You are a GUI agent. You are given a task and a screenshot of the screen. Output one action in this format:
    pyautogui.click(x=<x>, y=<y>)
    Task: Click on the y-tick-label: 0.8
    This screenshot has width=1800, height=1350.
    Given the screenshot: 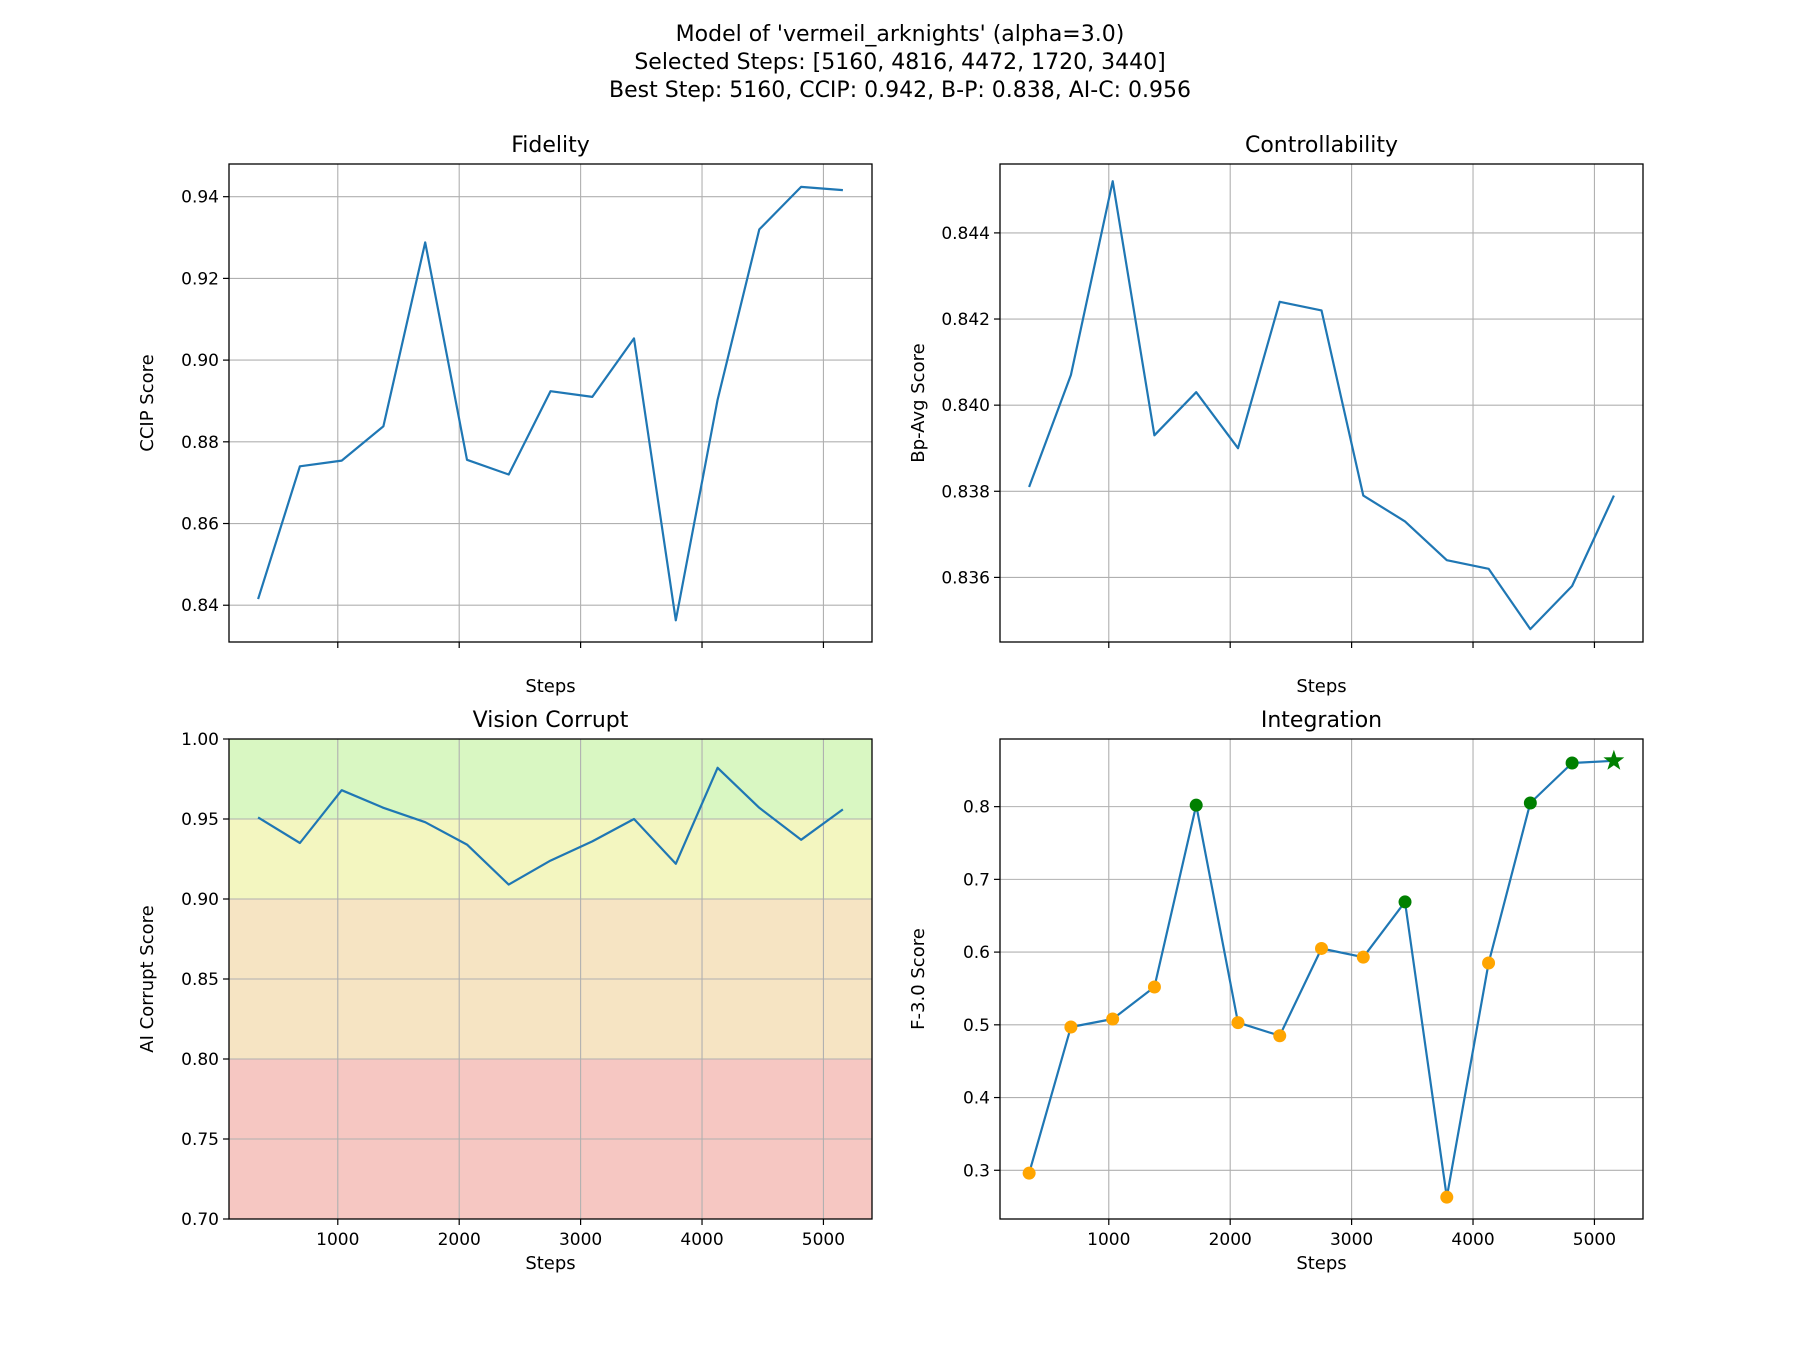 What is the action you would take?
    pyautogui.click(x=976, y=808)
    